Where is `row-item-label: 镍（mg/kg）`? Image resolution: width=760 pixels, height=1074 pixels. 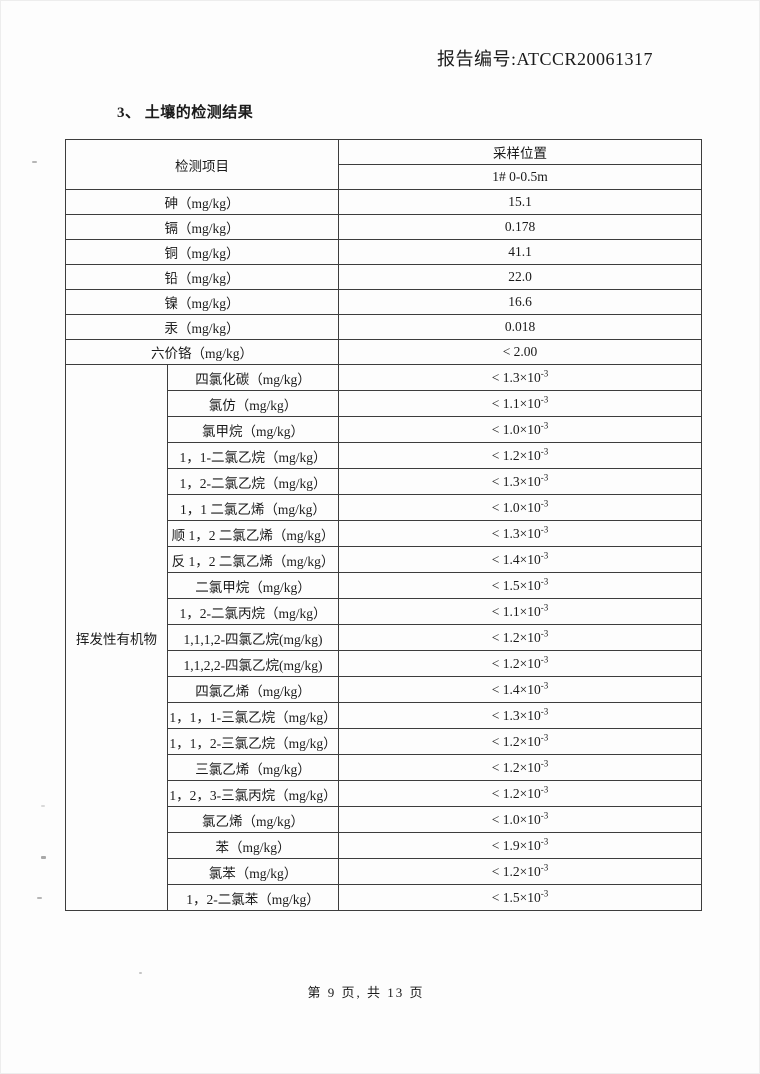 row-item-label: 镍（mg/kg） is located at coordinates (202, 302).